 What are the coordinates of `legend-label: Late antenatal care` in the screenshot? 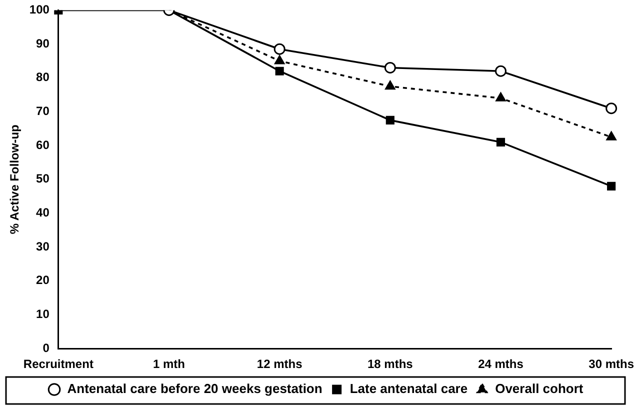 It's located at (409, 388).